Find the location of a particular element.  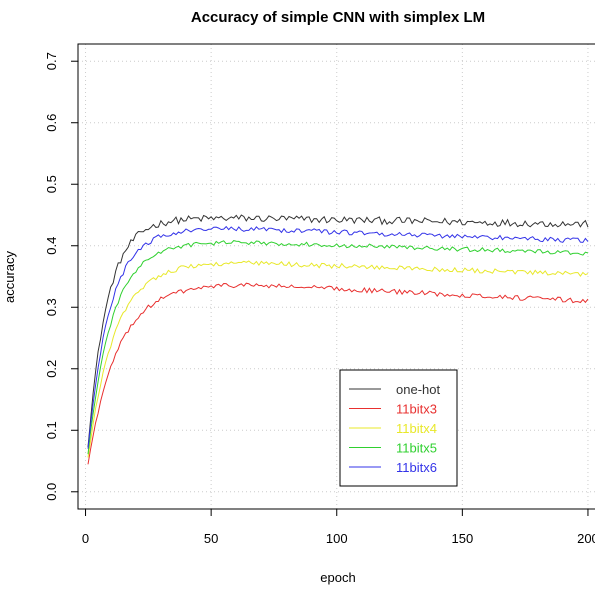

x-tick-label: 50 is located at coordinates (211, 538).